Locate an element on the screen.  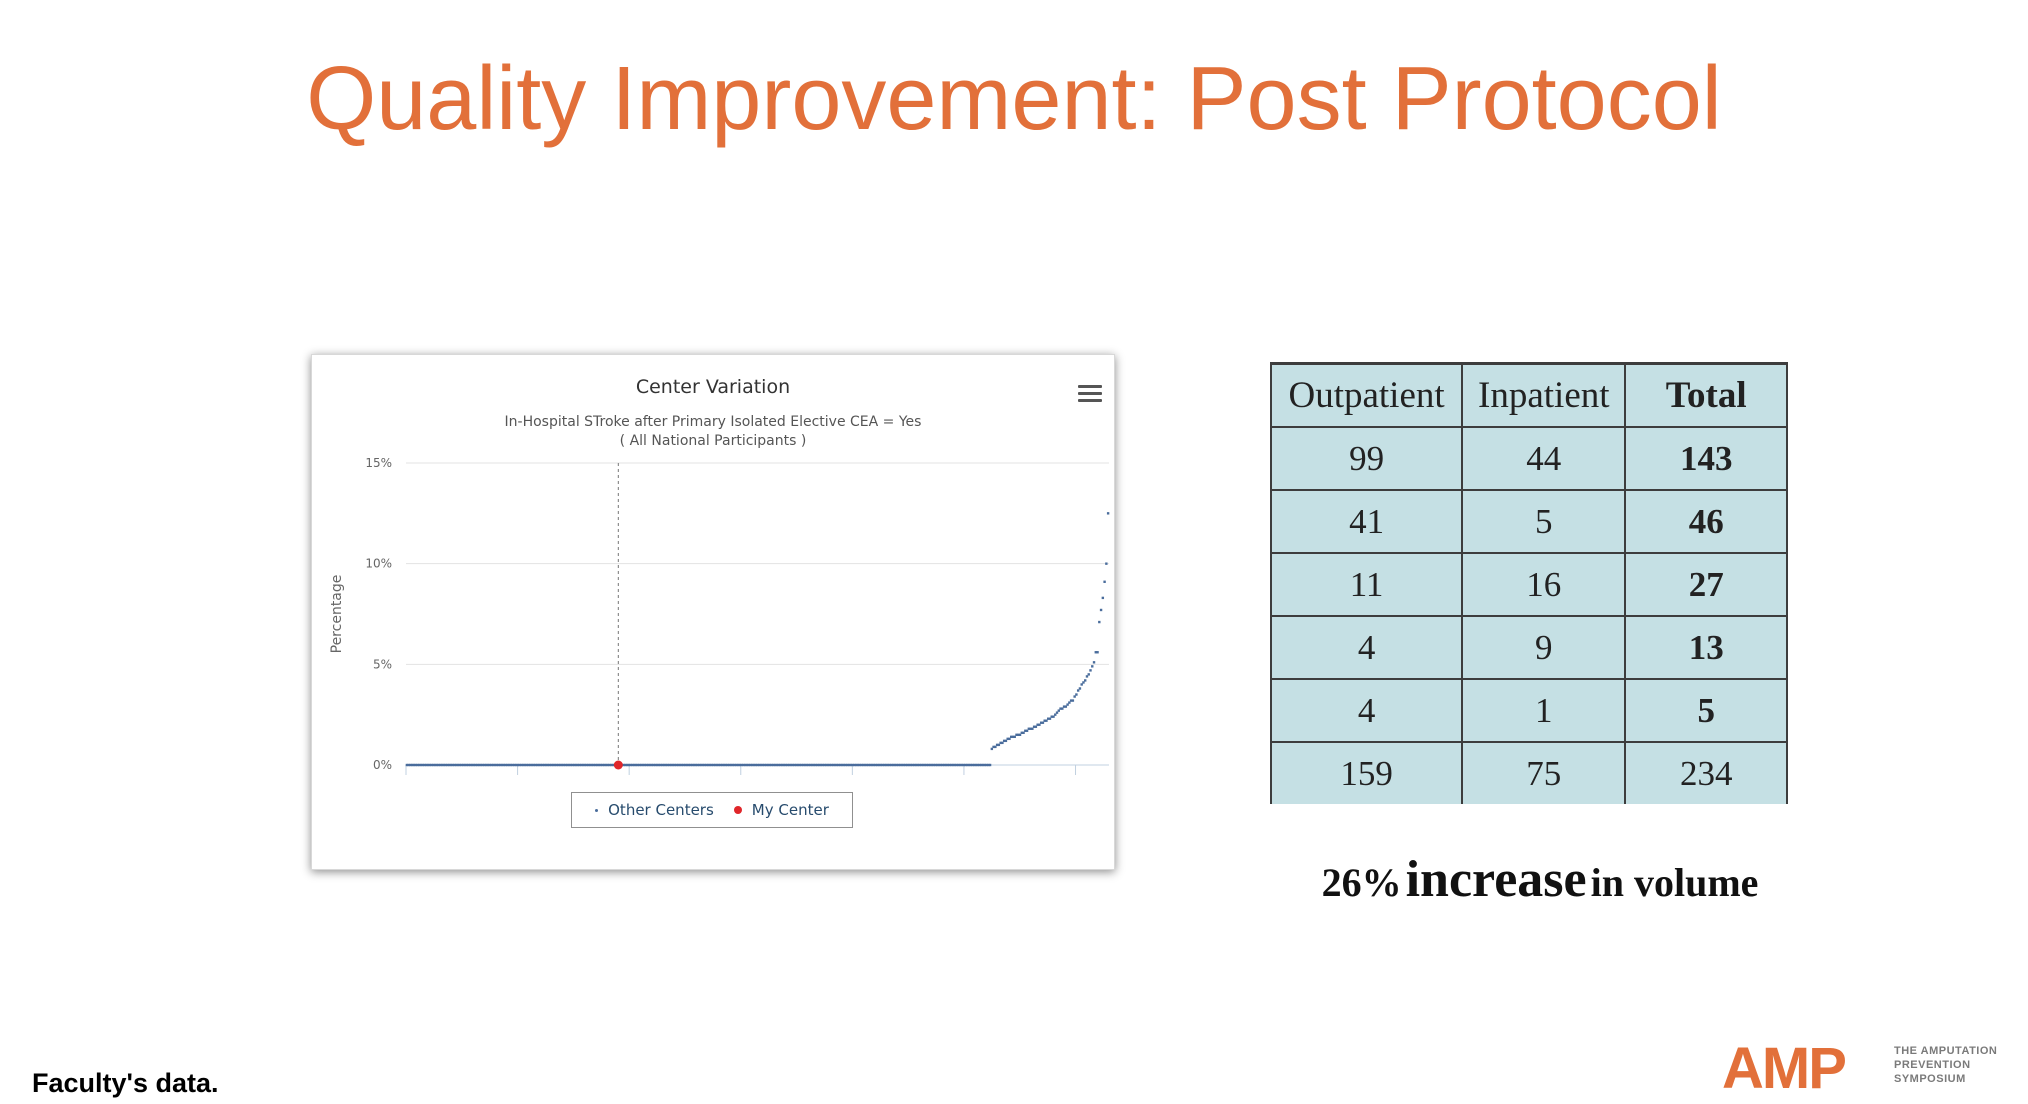
total-inpatient: 75 is located at coordinates (1544, 772).